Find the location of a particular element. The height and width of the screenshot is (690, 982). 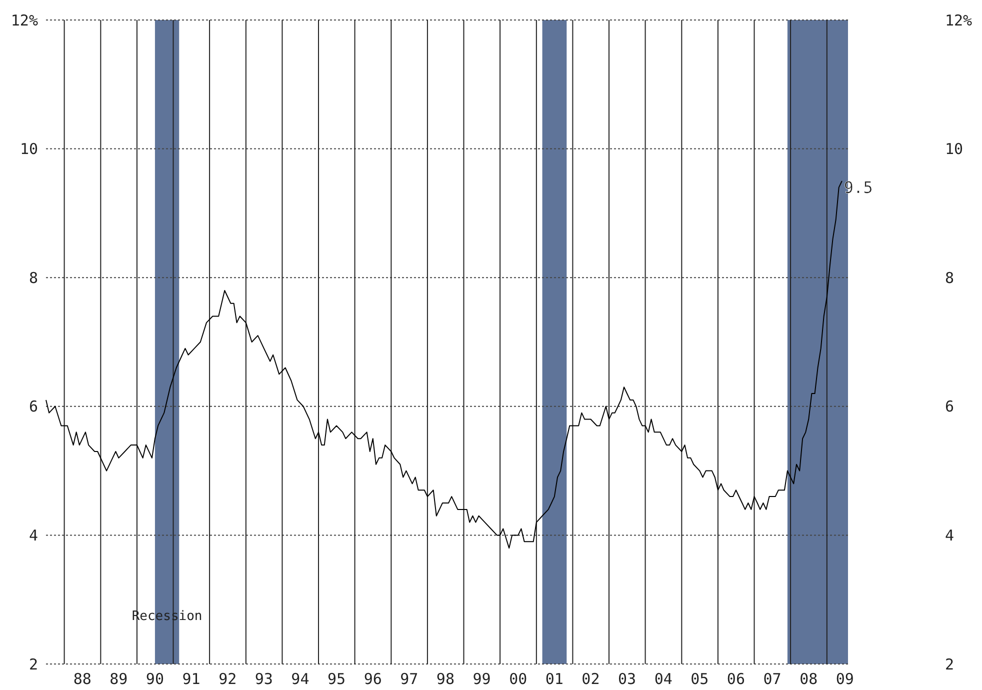

x-tick-label: 09 is located at coordinates (845, 679).